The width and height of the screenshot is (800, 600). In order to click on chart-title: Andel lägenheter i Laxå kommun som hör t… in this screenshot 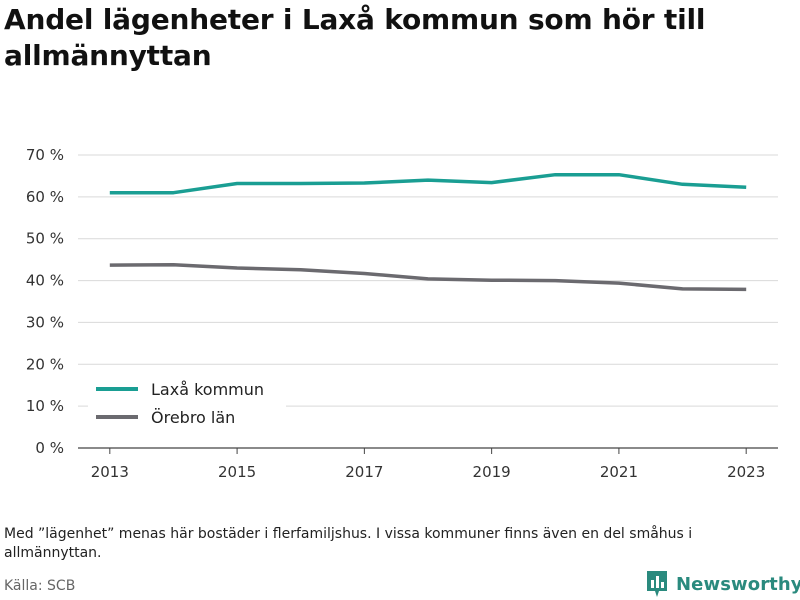, I will do `click(355, 37)`.